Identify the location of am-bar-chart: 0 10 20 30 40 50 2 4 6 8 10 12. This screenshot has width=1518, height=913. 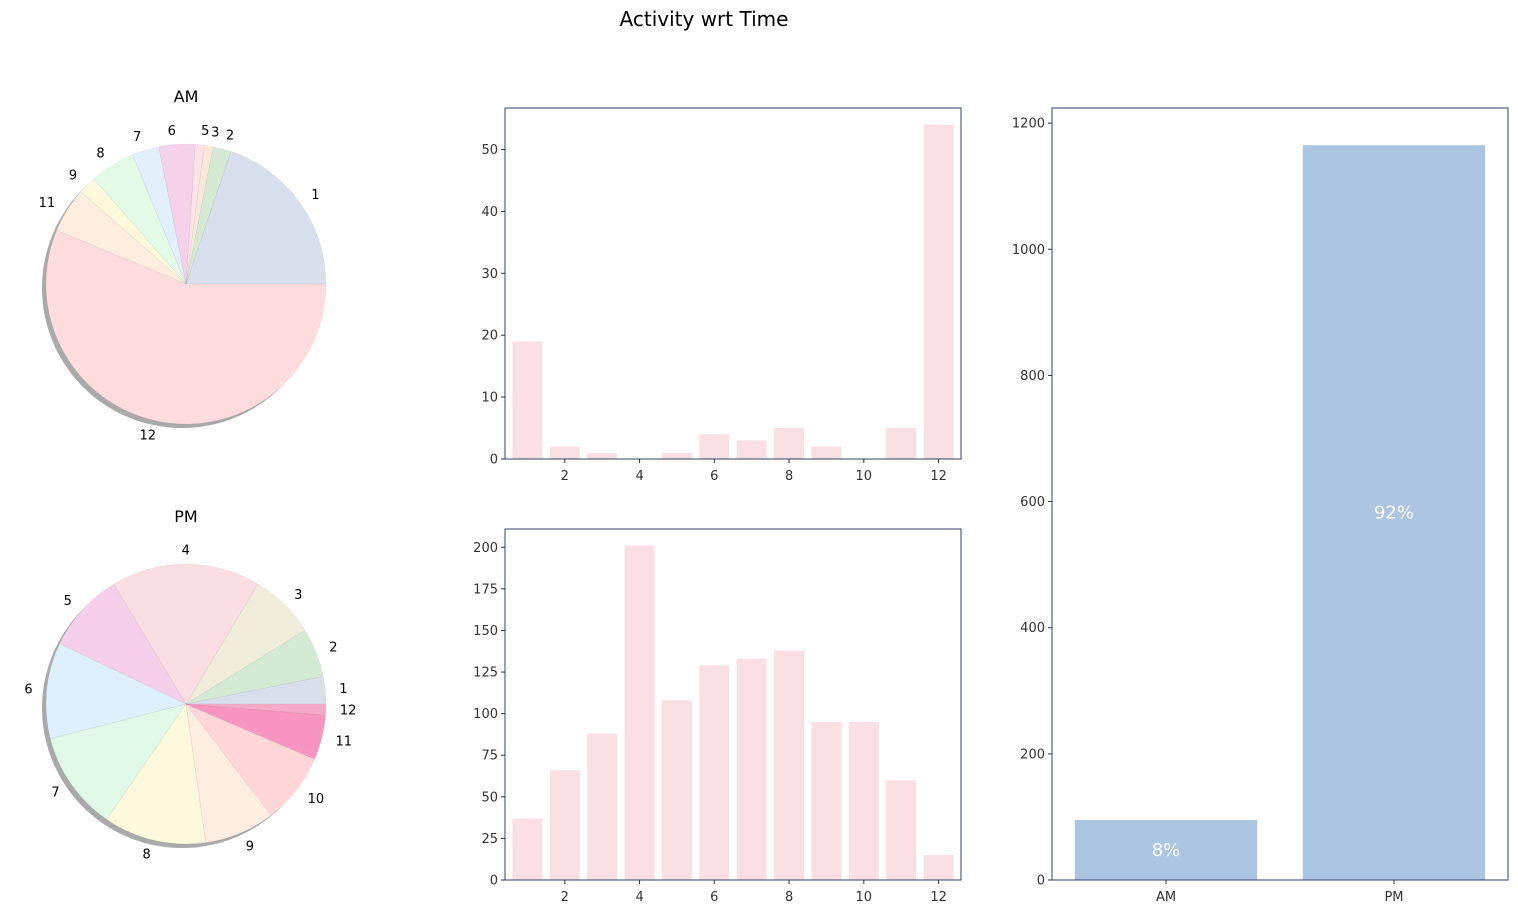
(721, 295).